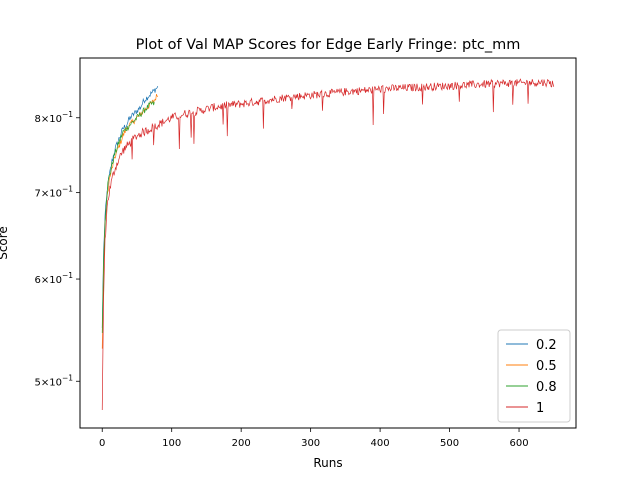 The width and height of the screenshot is (640, 480). What do you see at coordinates (327, 463) in the screenshot?
I see `x-axis-label: Runs` at bounding box center [327, 463].